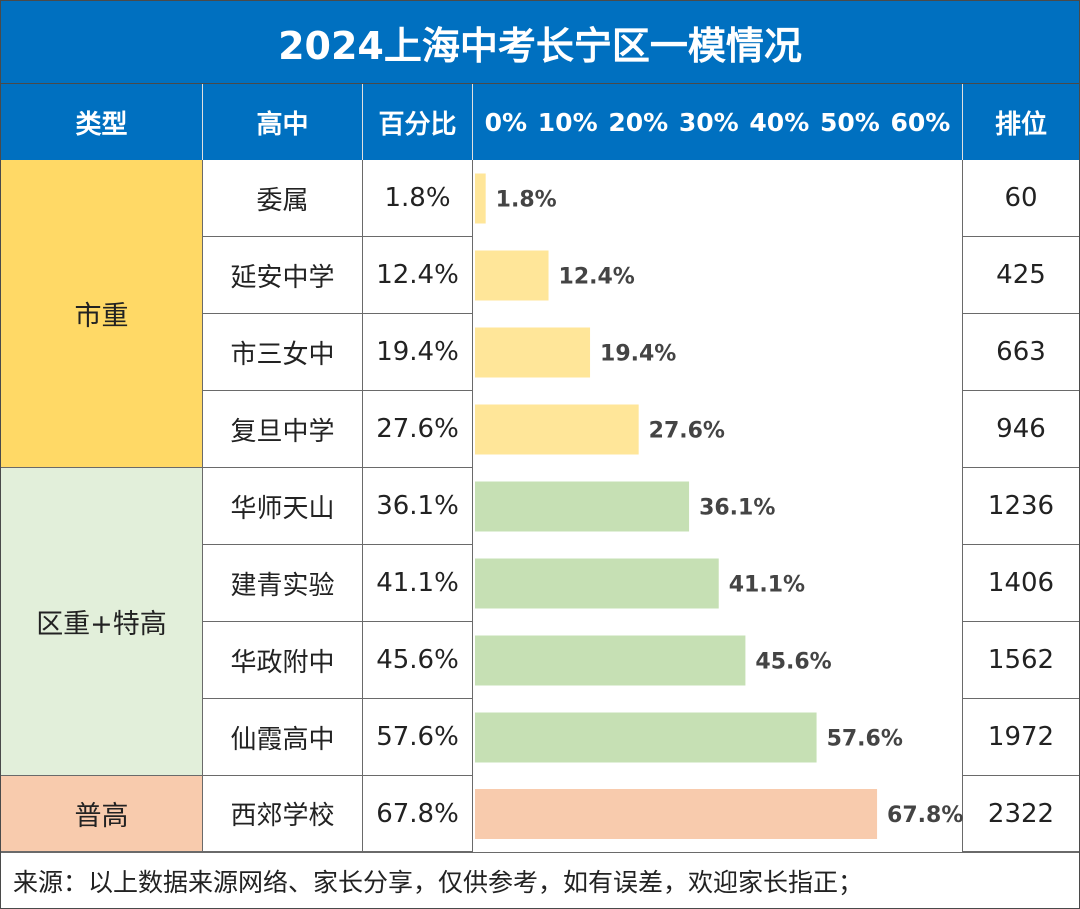 The image size is (1080, 909). What do you see at coordinates (1021, 275) in the screenshot?
I see `rank-cell: 425` at bounding box center [1021, 275].